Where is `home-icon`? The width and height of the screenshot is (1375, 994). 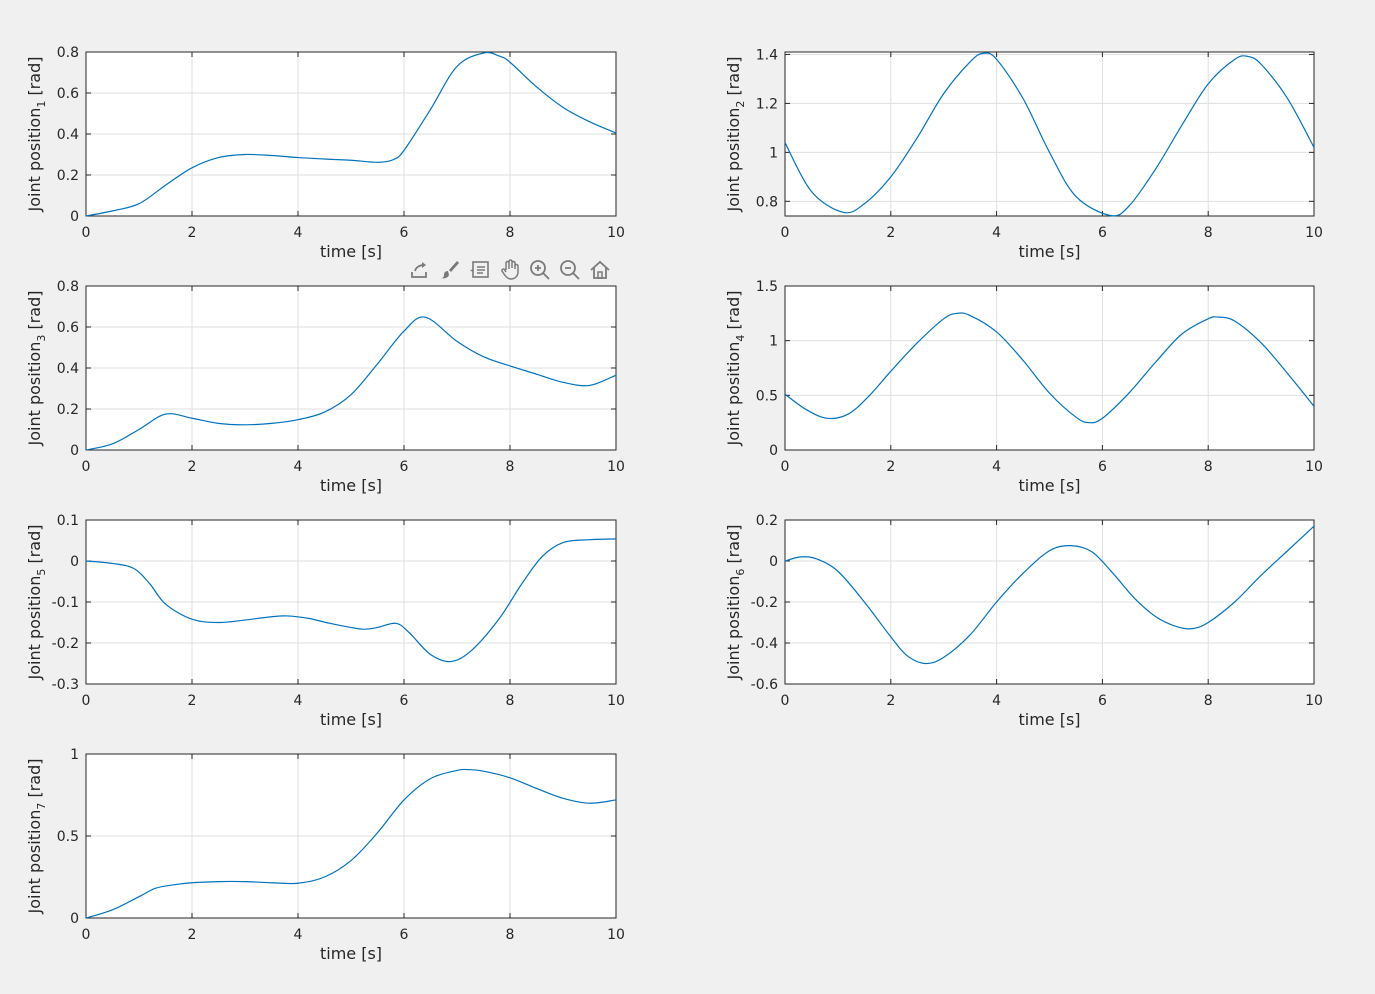 home-icon is located at coordinates (600, 269).